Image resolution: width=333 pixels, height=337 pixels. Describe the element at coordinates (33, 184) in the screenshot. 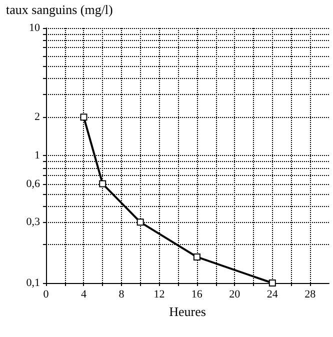

I see `y-tick-label: 0,6` at that location.